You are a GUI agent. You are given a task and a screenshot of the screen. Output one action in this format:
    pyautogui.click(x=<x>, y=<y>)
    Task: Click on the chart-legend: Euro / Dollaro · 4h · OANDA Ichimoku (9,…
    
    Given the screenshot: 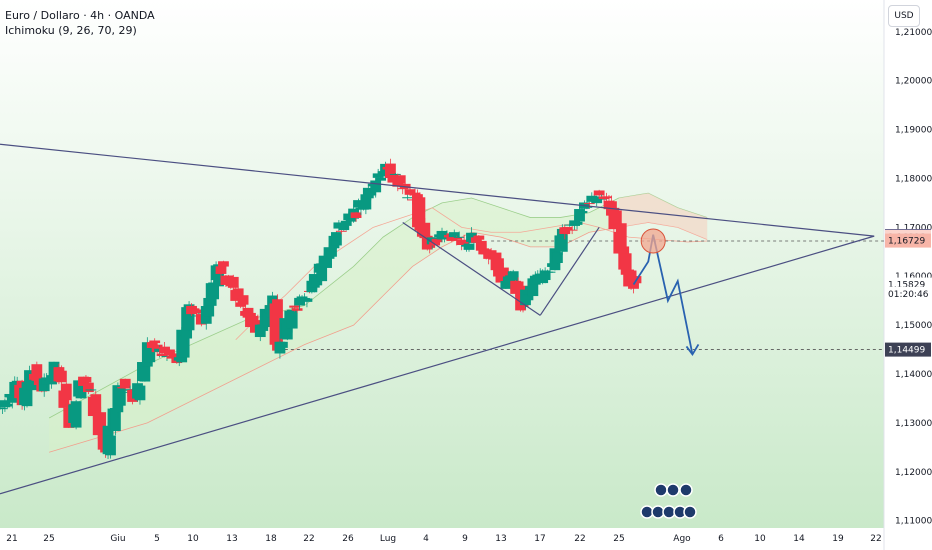 What is the action you would take?
    pyautogui.click(x=80, y=23)
    